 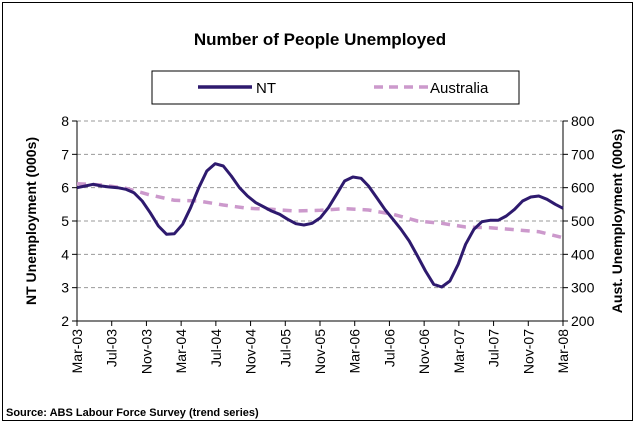 What do you see at coordinates (583, 288) in the screenshot?
I see `y-right-tick-label: 300` at bounding box center [583, 288].